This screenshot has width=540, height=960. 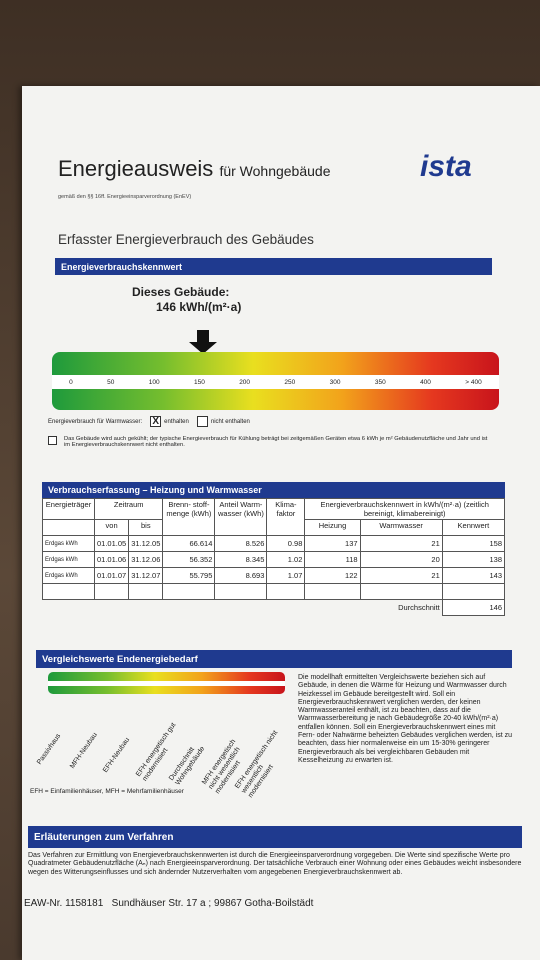 What do you see at coordinates (286, 517) in the screenshot?
I see `column-header: Klima- faktor` at bounding box center [286, 517].